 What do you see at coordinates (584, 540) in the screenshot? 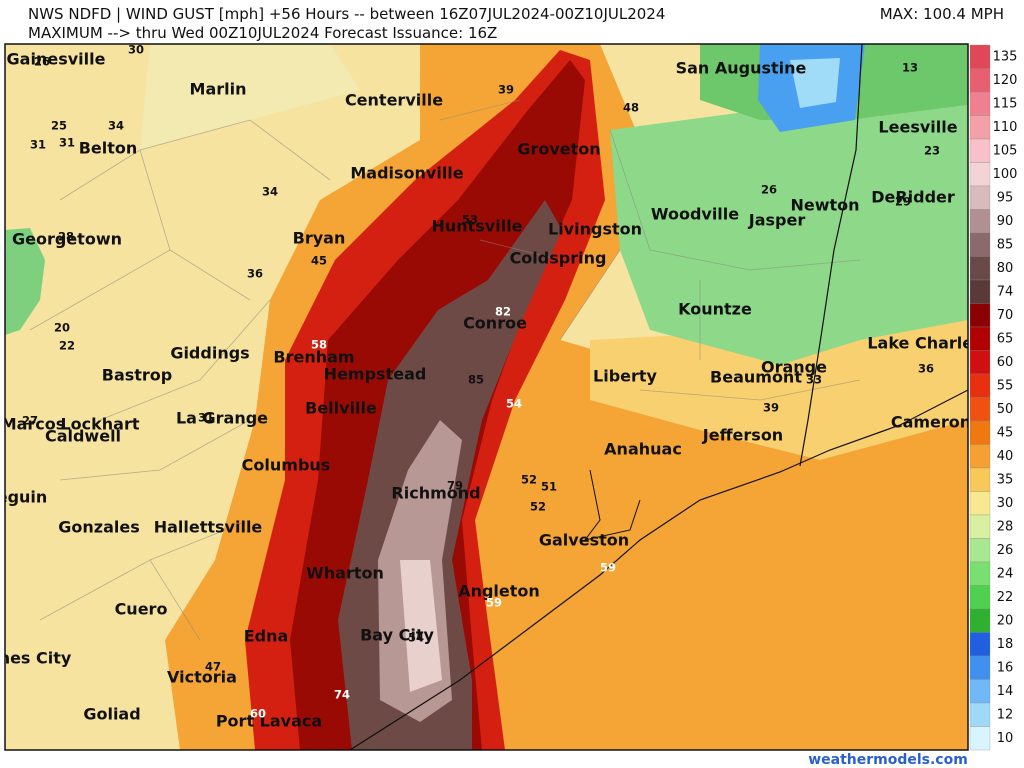
I see `city-label: Galveston` at bounding box center [584, 540].